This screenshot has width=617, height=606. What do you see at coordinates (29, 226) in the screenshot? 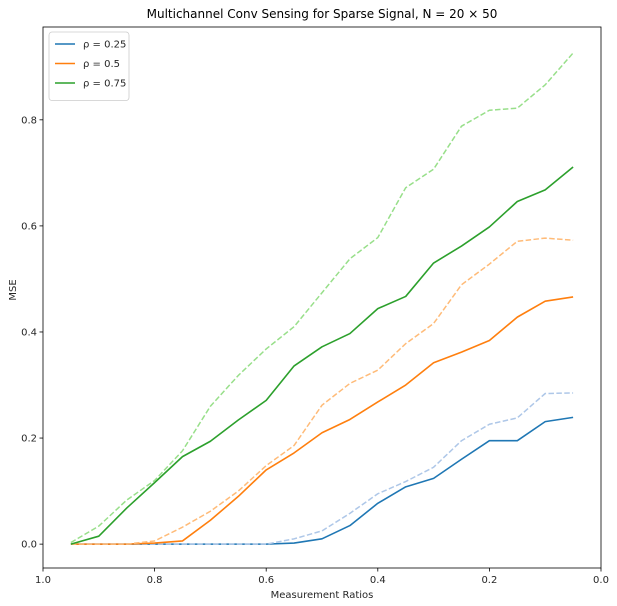
I see `y-tick-label: 0.6` at bounding box center [29, 226].